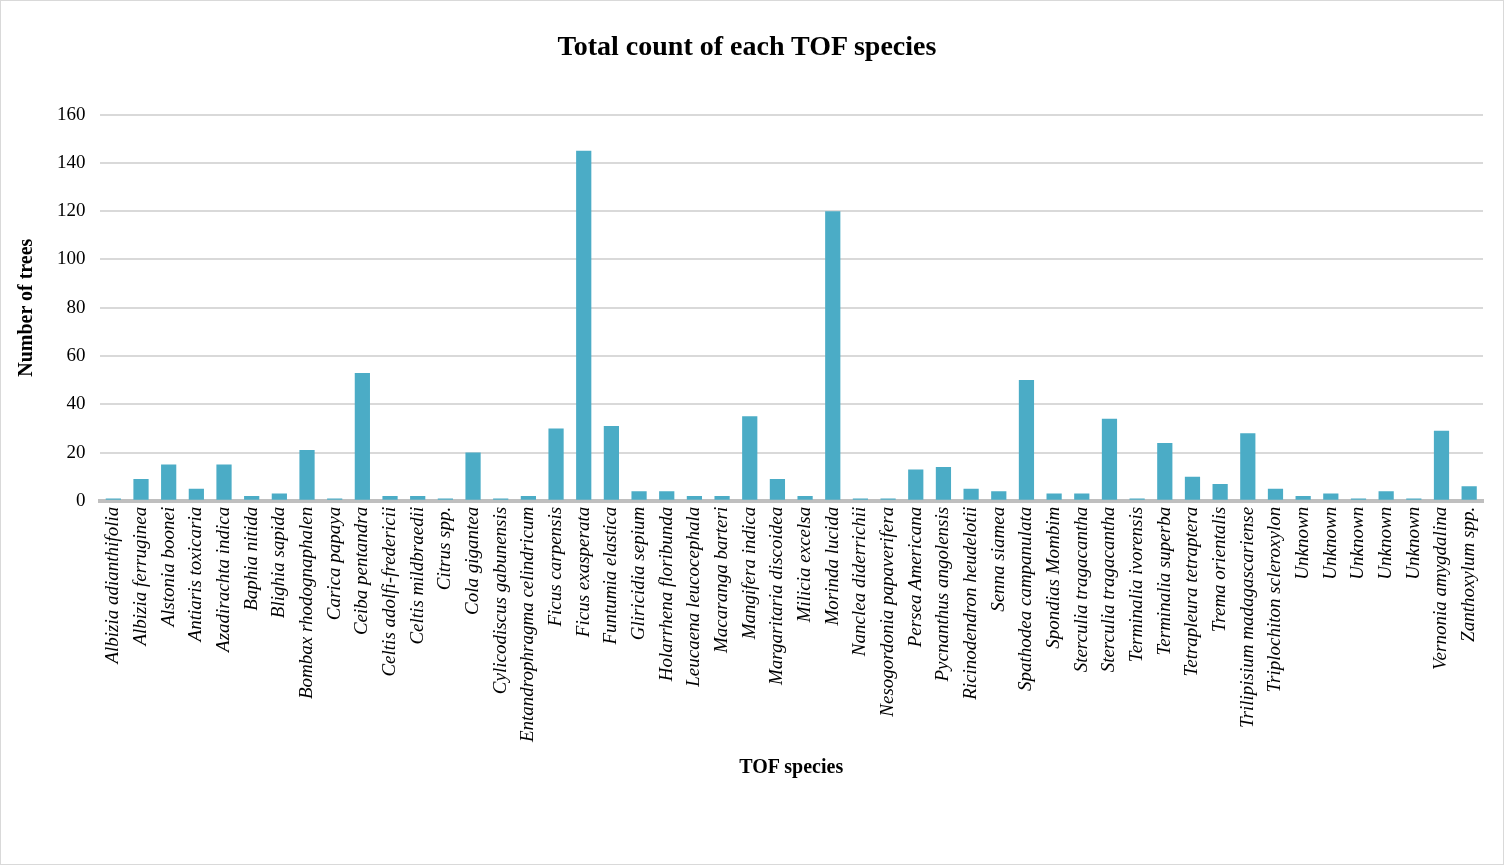 The width and height of the screenshot is (1504, 865). I want to click on y-tick-label: 100, so click(71, 258).